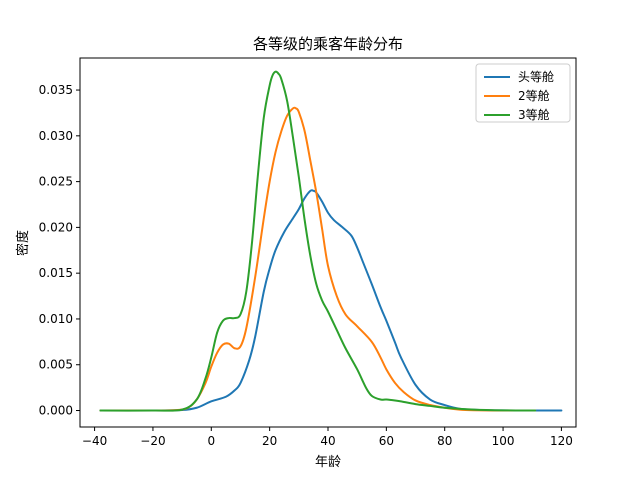  What do you see at coordinates (386, 441) in the screenshot?
I see `x-tick-label: 60` at bounding box center [386, 441].